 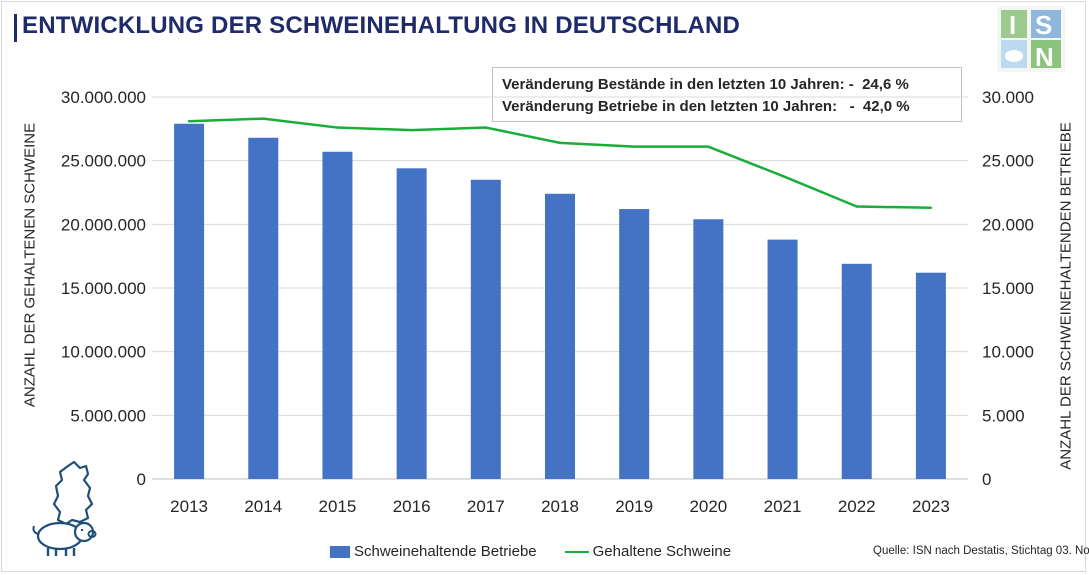 What do you see at coordinates (1031, 39) in the screenshot?
I see `isn-logo: I S N` at bounding box center [1031, 39].